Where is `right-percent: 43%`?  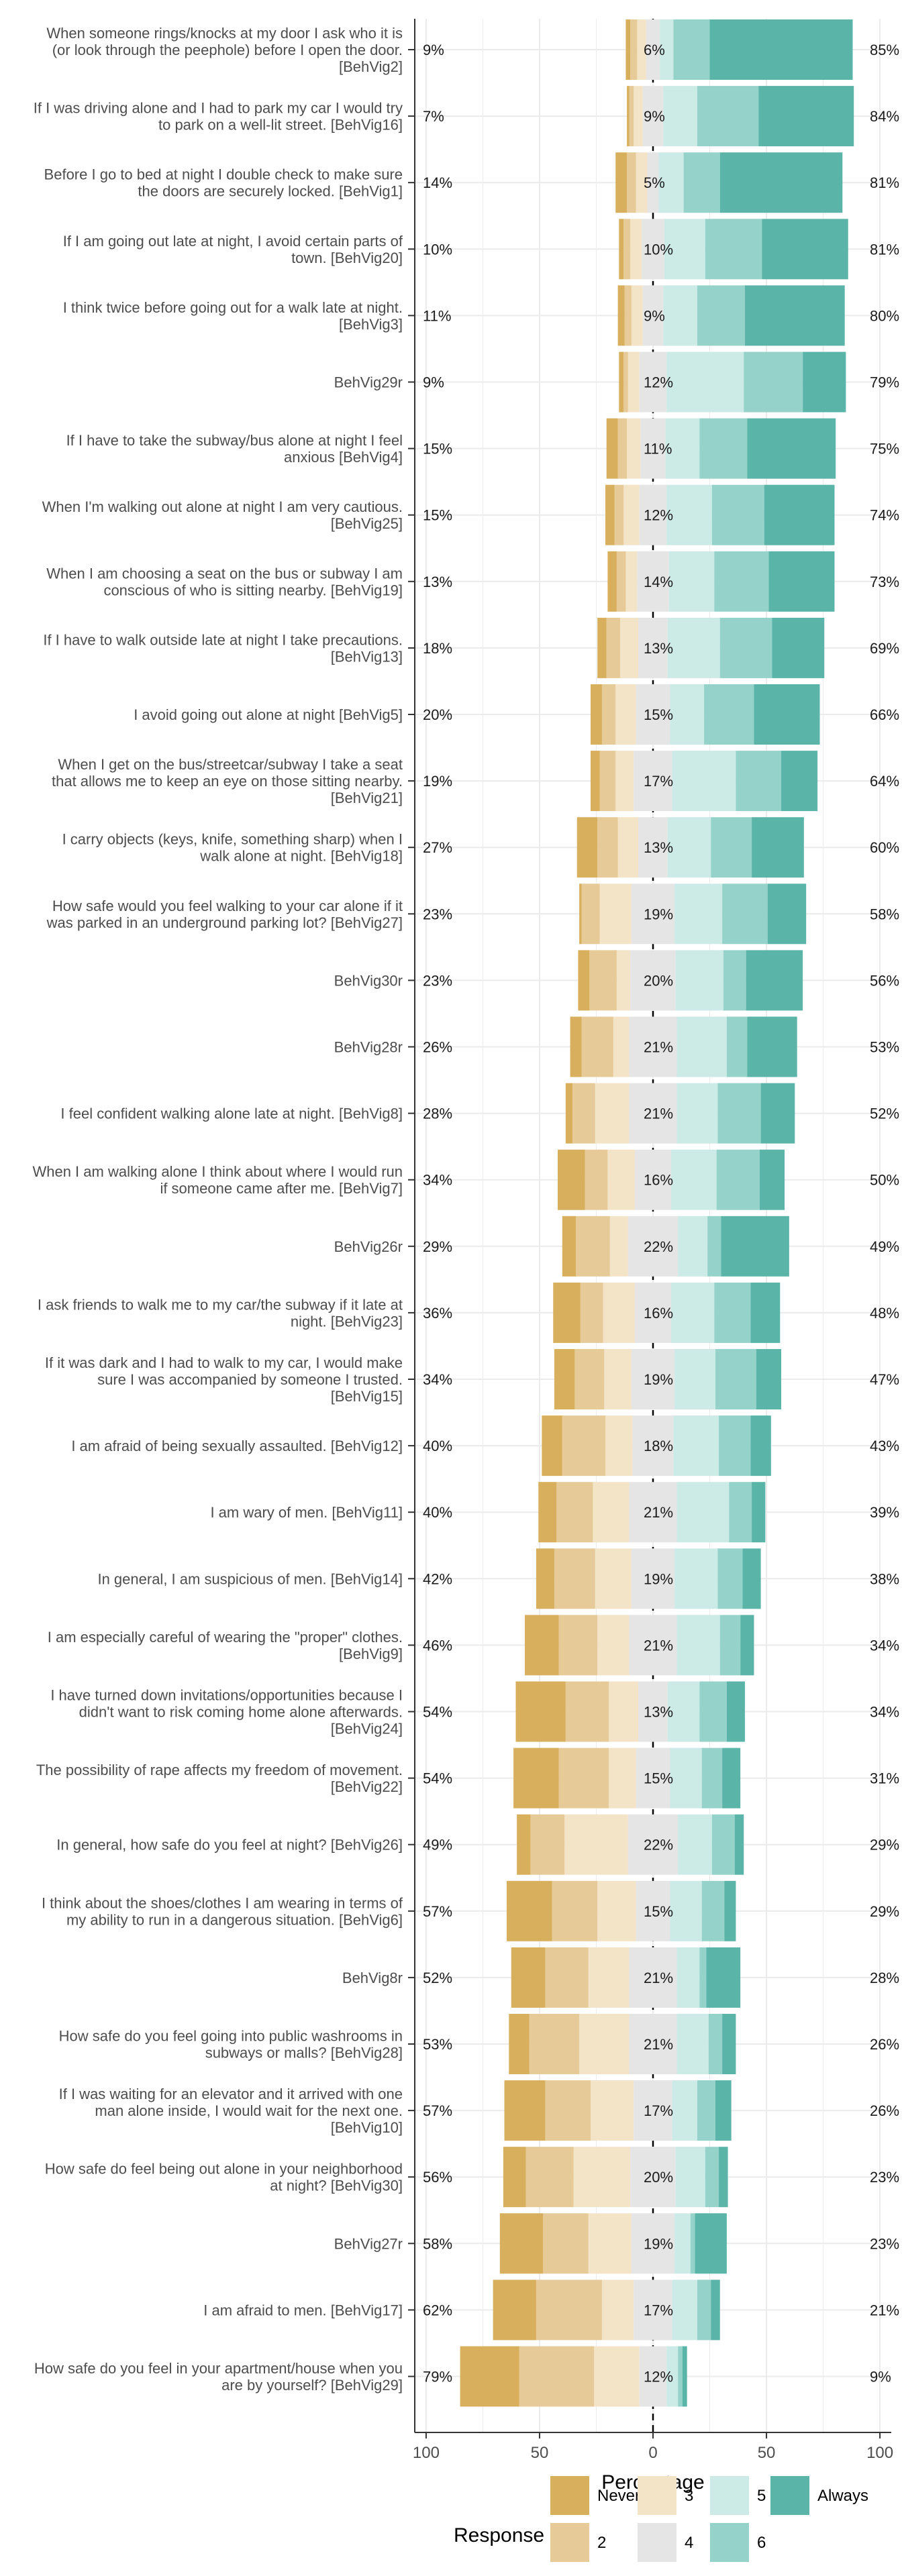 right-percent: 43% is located at coordinates (884, 1446).